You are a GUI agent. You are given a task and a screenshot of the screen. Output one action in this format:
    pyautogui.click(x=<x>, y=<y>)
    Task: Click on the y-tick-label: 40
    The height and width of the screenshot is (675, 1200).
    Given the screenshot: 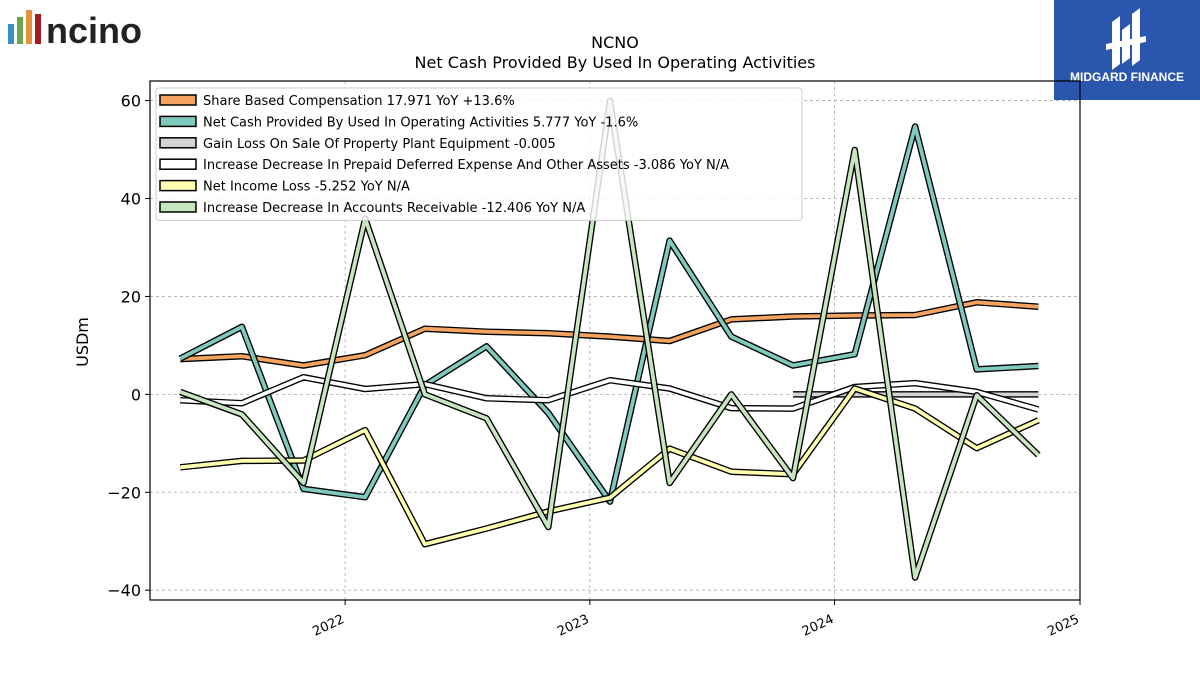 What is the action you would take?
    pyautogui.click(x=131, y=199)
    